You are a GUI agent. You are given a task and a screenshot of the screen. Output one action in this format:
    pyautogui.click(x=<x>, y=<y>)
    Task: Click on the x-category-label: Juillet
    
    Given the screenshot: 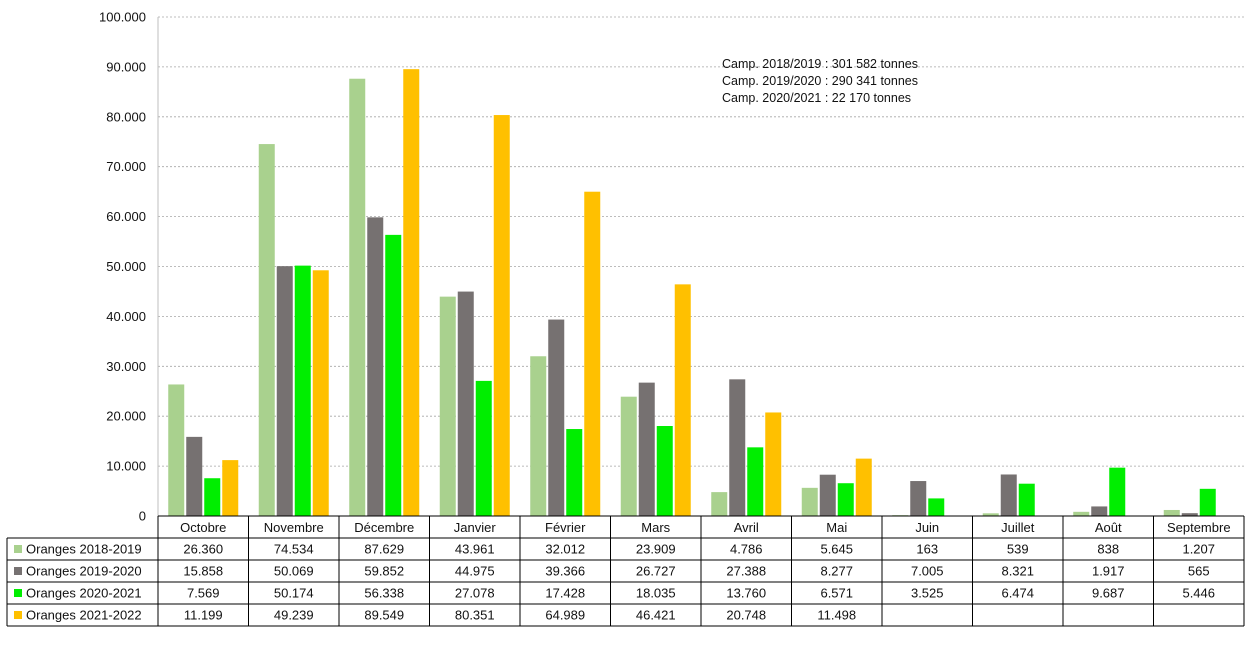 What is the action you would take?
    pyautogui.click(x=1018, y=527)
    